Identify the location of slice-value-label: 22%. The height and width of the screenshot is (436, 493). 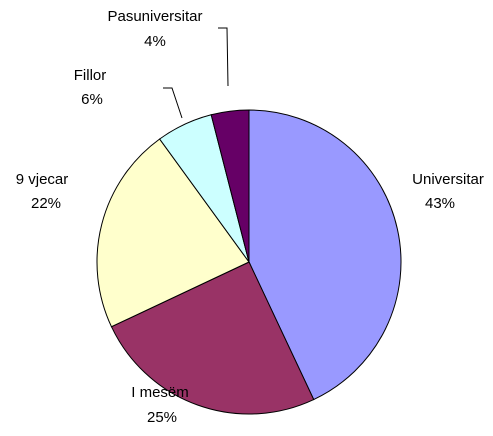
(46, 203).